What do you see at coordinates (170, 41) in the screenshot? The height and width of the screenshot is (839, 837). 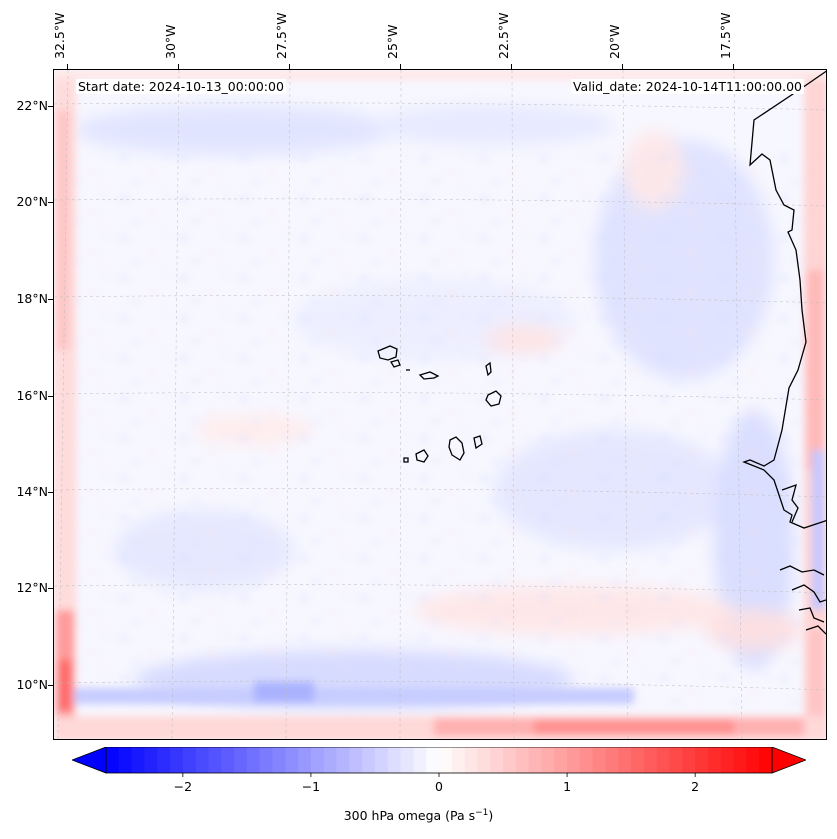 I see `lon-label-30w: 30°W` at bounding box center [170, 41].